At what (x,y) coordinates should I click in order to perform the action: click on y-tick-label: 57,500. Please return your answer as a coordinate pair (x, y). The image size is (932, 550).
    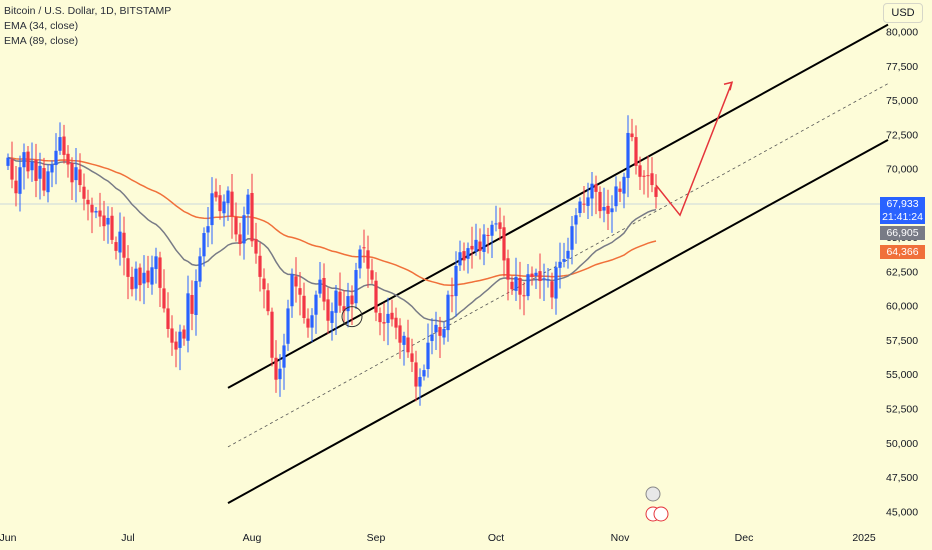
    Looking at the image, I should click on (902, 341).